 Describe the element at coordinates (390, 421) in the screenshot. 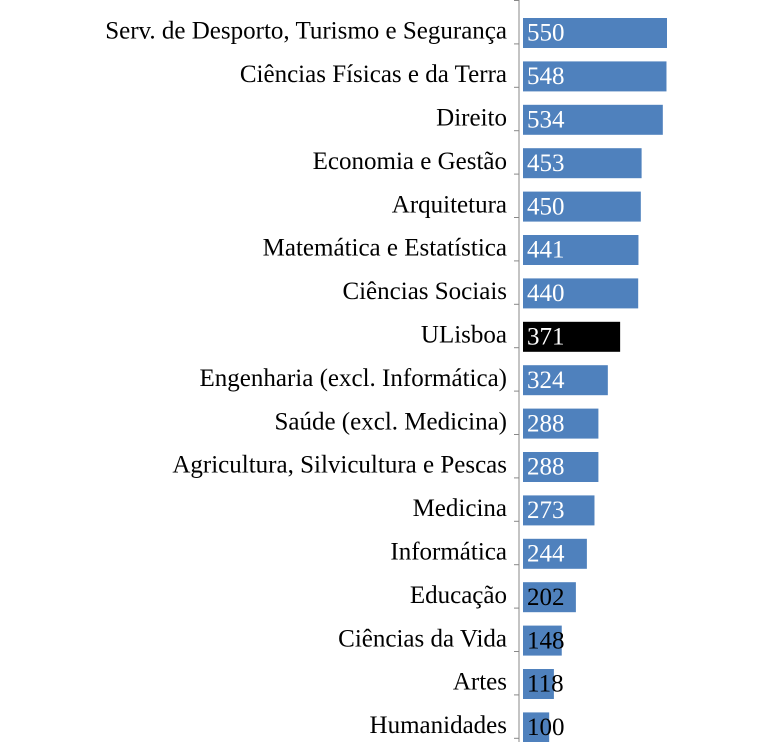

I see `y-tick-label: Saúde (excl. Medicina)` at that location.